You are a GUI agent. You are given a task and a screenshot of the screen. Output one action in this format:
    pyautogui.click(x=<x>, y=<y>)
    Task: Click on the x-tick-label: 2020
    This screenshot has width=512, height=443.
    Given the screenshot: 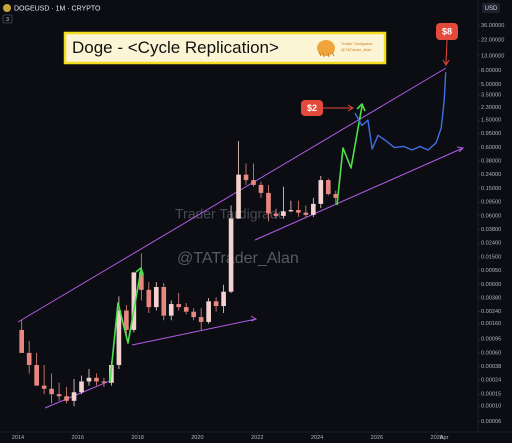 What is the action you would take?
    pyautogui.click(x=197, y=438)
    